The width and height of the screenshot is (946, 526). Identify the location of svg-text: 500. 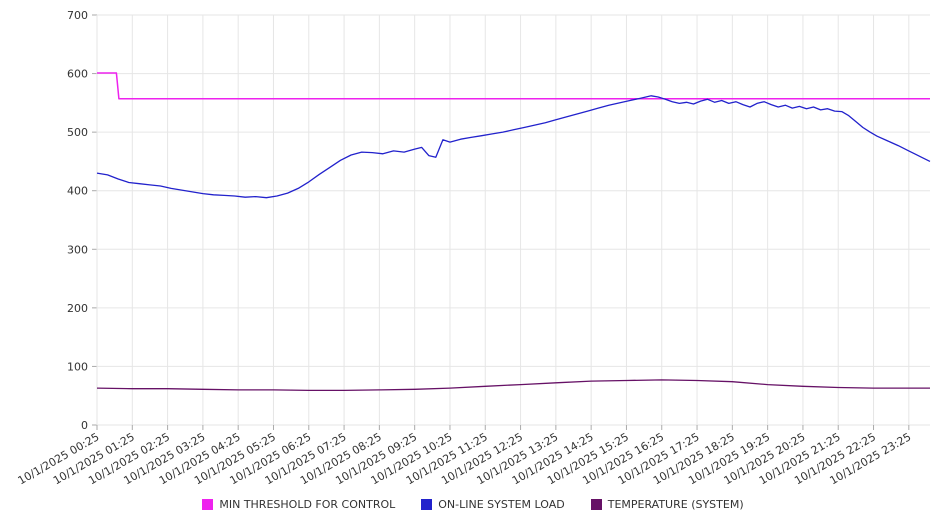
(77, 132).